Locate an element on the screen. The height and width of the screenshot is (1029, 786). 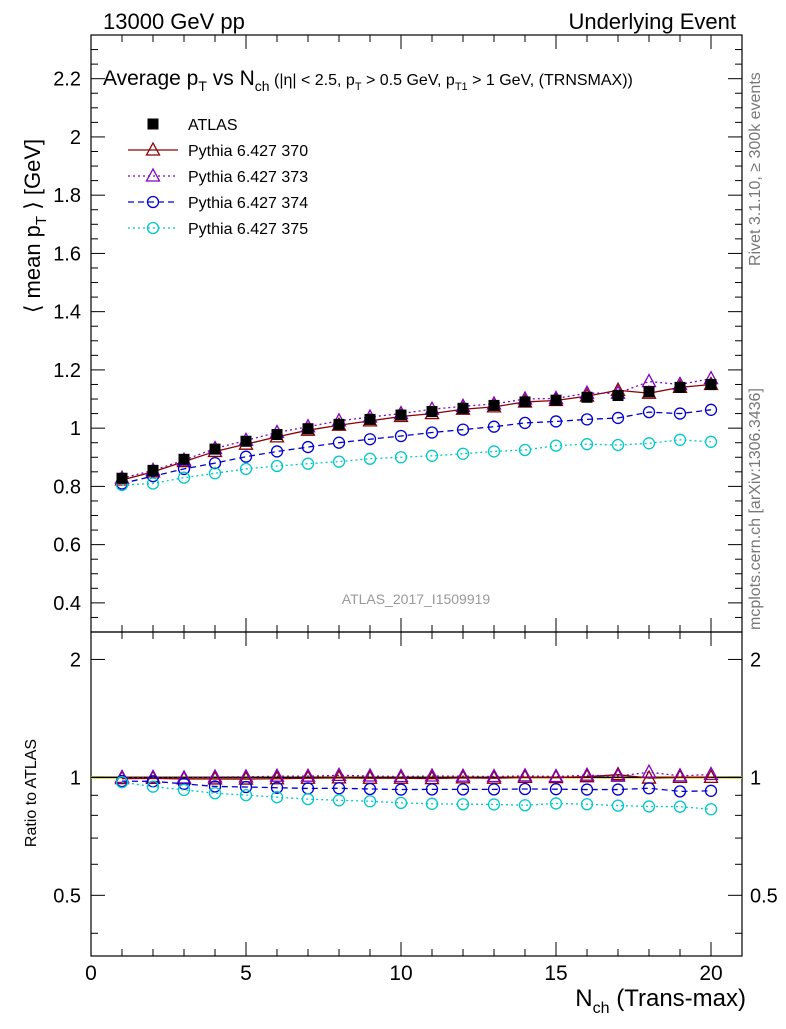
x-tick-label: 0 is located at coordinates (91, 973).